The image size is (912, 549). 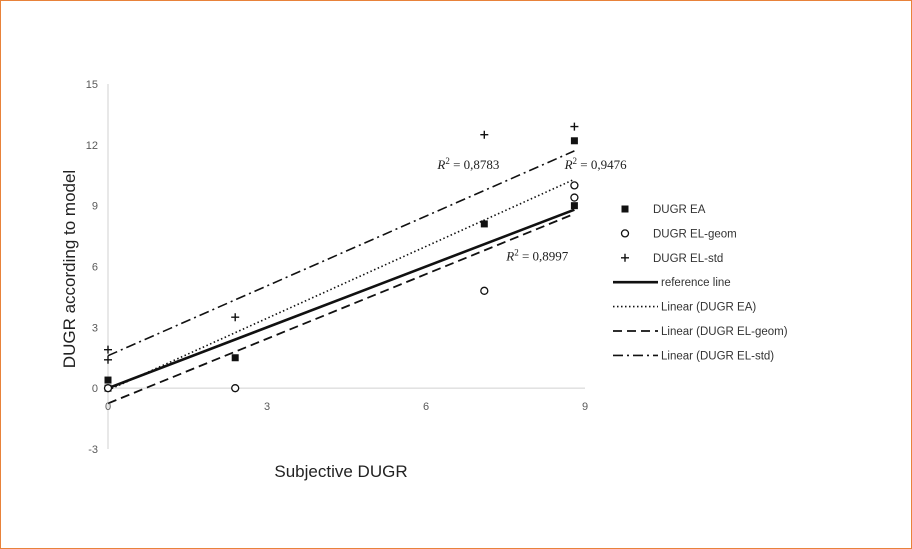 I want to click on legend-item: DUGR EL-std, so click(x=672, y=259).